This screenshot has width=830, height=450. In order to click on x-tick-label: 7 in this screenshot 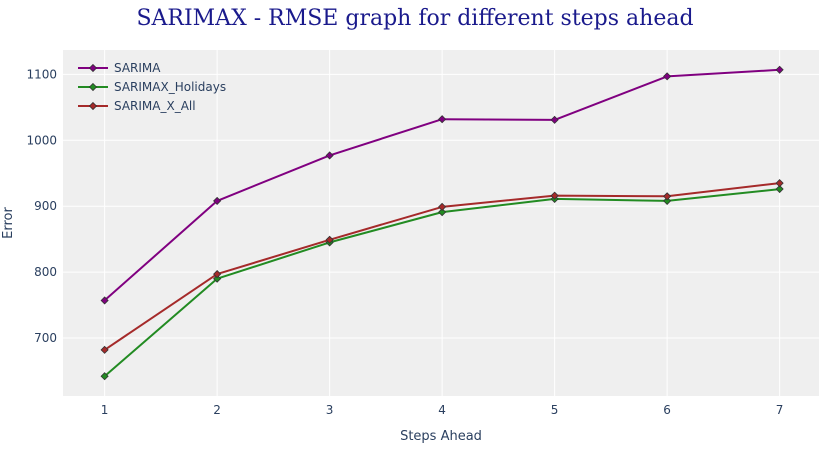, I will do `click(780, 410)`.